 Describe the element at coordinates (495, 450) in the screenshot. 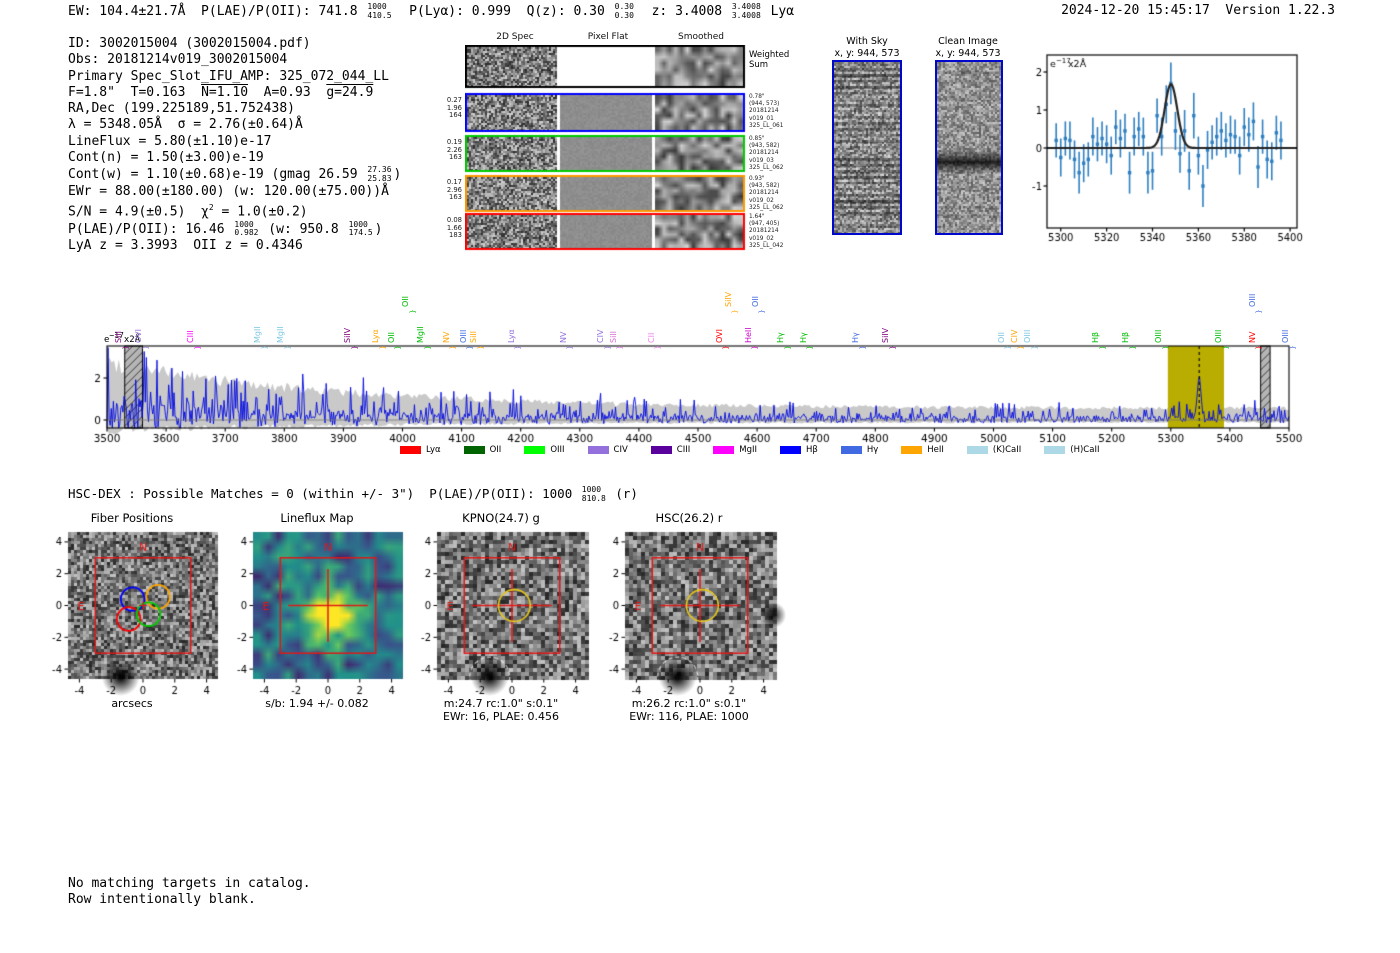

I see `legend-label: OII` at that location.